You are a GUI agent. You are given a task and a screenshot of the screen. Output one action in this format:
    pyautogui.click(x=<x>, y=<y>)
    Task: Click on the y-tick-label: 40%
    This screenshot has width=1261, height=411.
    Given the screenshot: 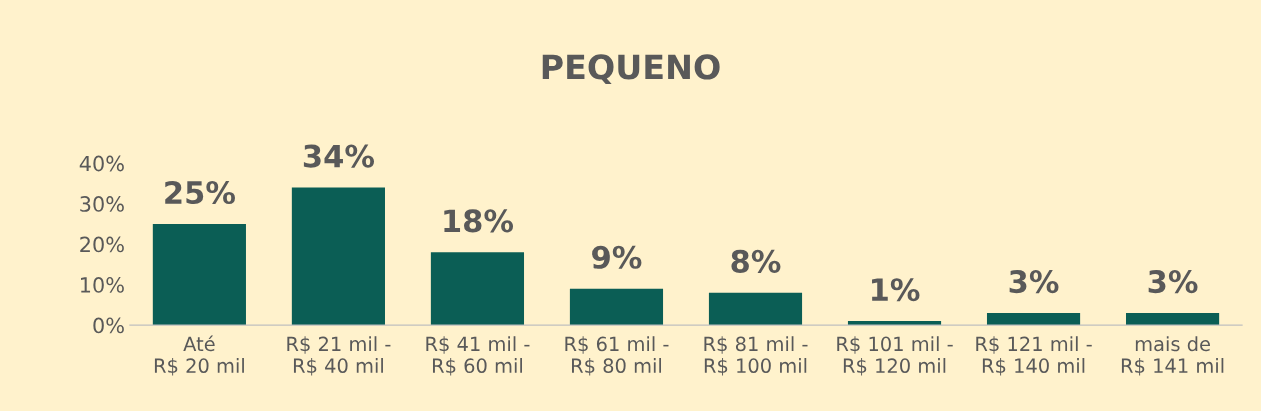 What is the action you would take?
    pyautogui.click(x=101, y=163)
    